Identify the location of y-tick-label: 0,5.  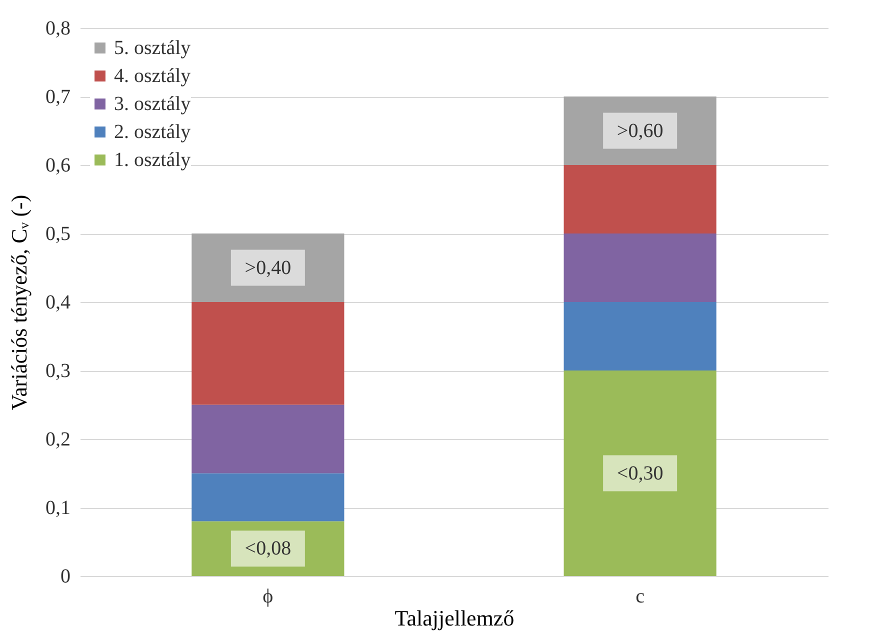
(58, 234).